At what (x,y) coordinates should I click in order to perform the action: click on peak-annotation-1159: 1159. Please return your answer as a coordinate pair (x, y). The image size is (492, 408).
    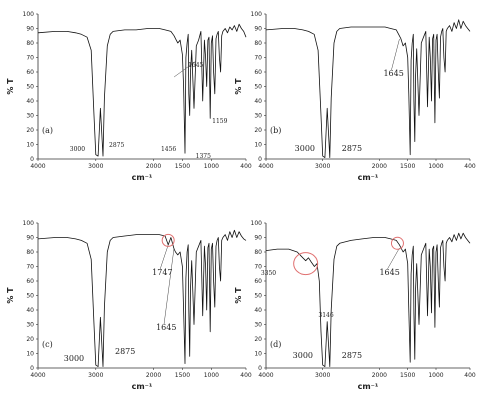
    Looking at the image, I should click on (219, 121).